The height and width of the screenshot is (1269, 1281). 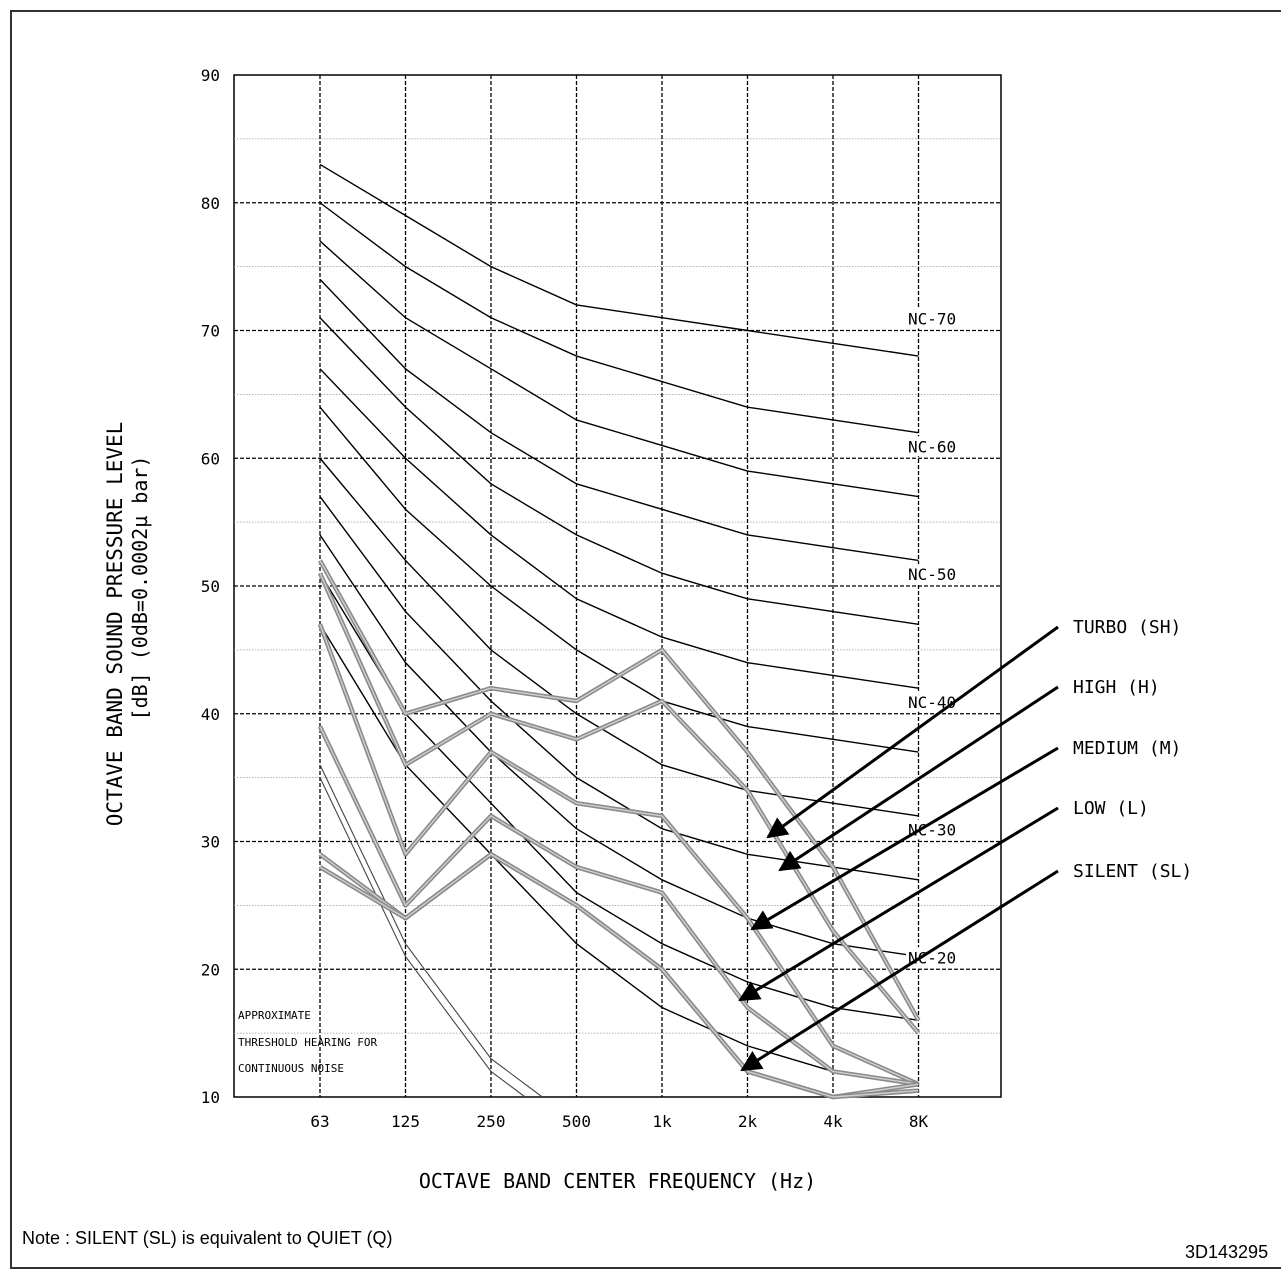 I want to click on threshold-label: APPROXIMATE, so click(x=274, y=1015).